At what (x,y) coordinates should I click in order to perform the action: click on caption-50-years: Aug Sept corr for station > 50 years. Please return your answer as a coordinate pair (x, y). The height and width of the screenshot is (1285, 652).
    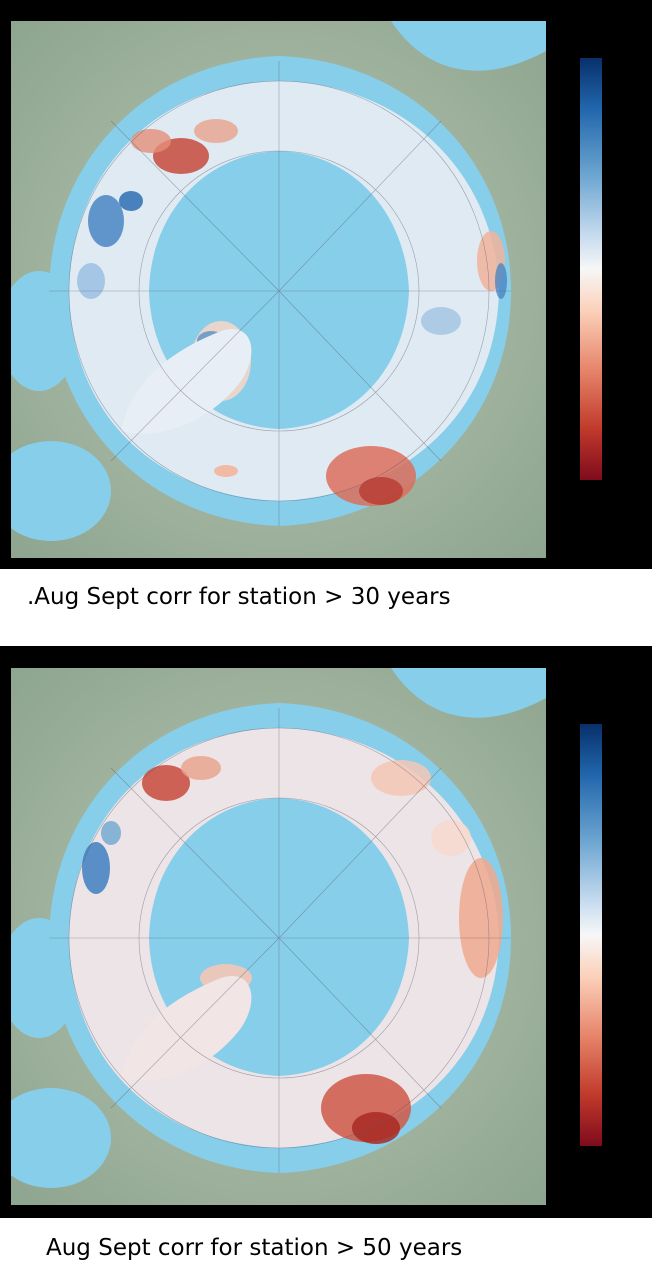
    Looking at the image, I should click on (254, 1248).